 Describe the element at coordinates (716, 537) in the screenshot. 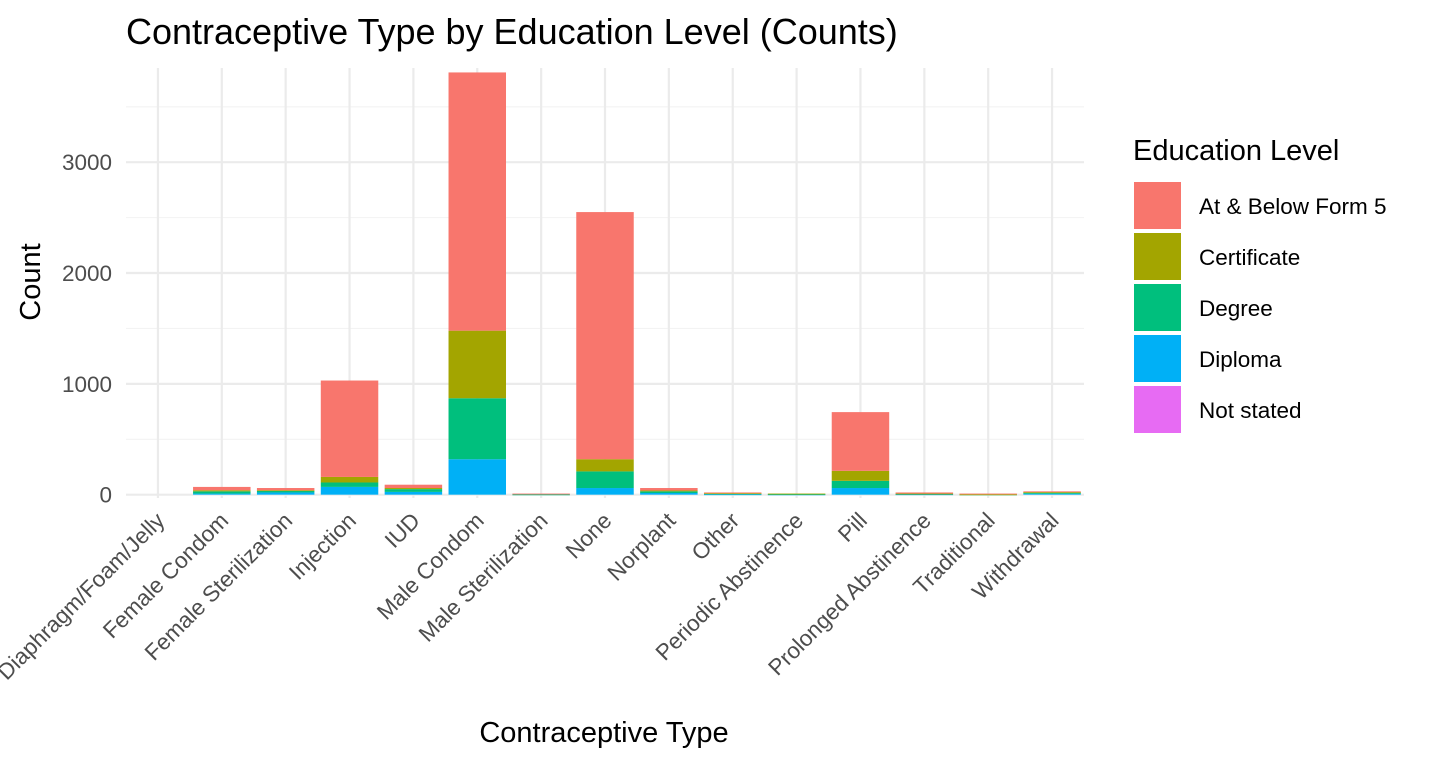

I see `x-tick-label: Other` at that location.